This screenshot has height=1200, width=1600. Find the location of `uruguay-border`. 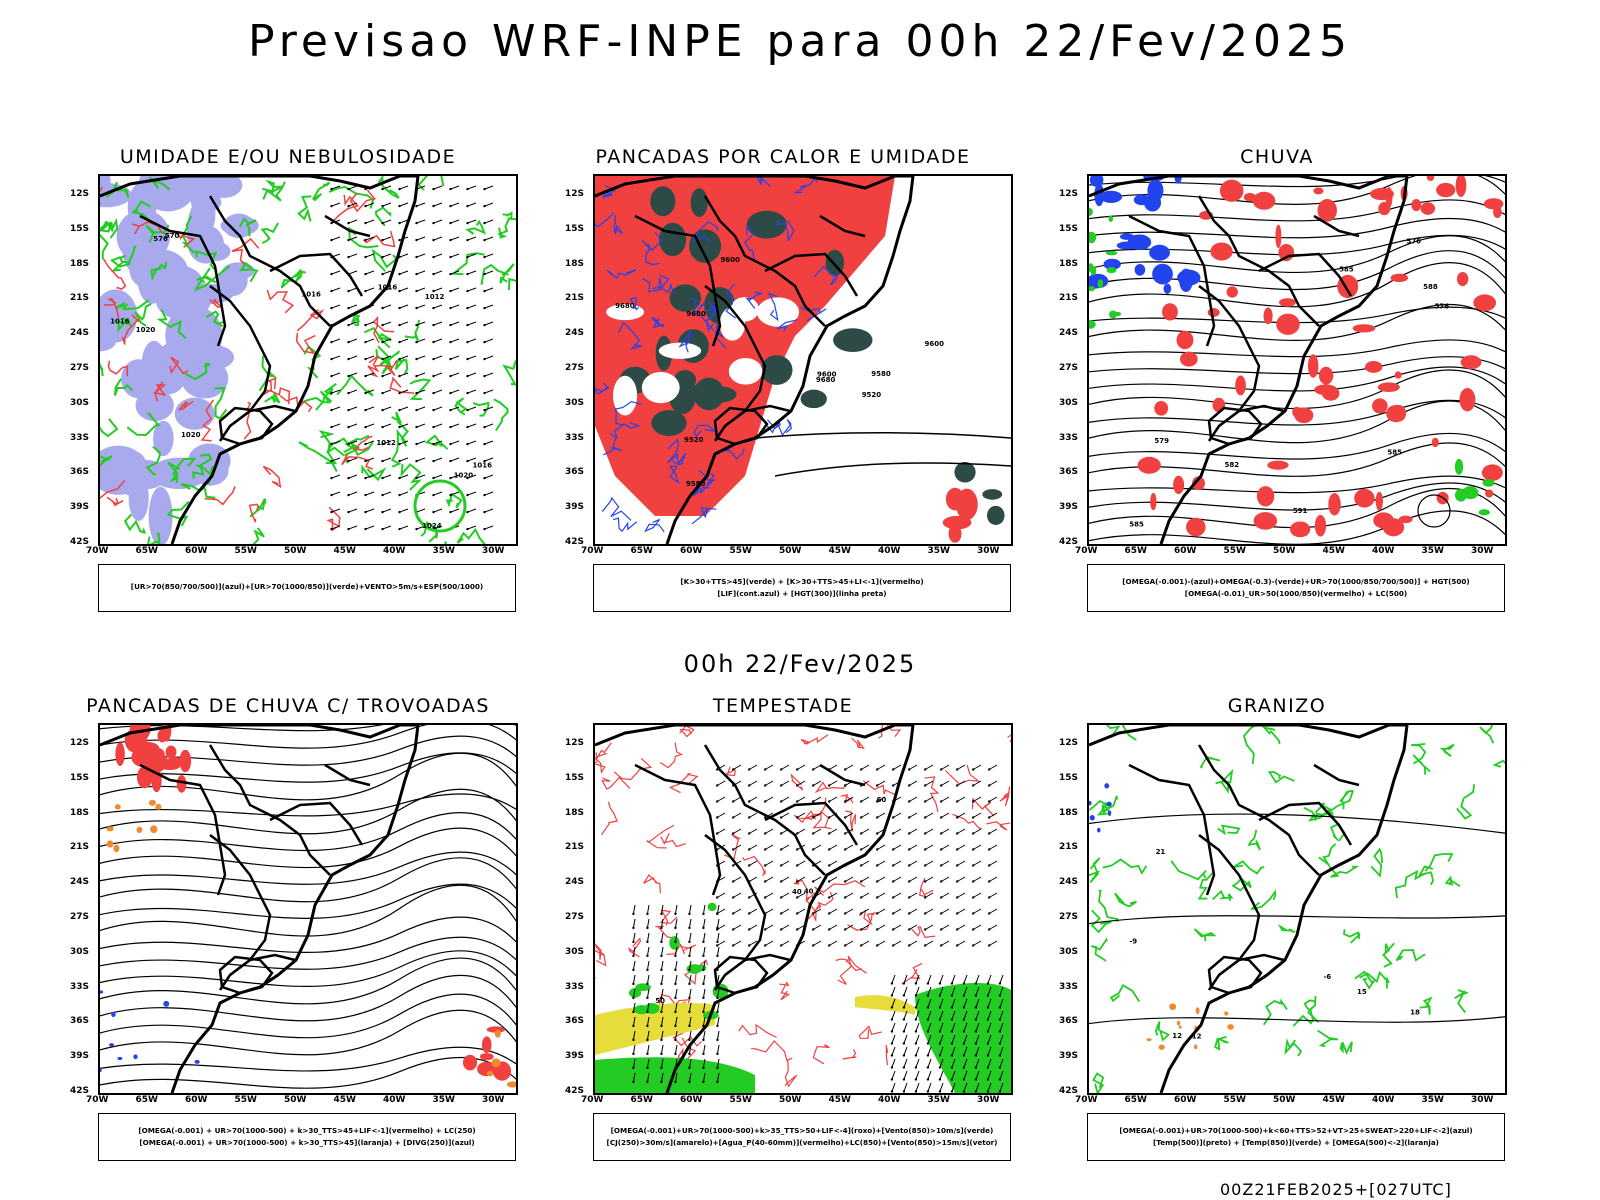

uruguay-border is located at coordinates (741, 426).